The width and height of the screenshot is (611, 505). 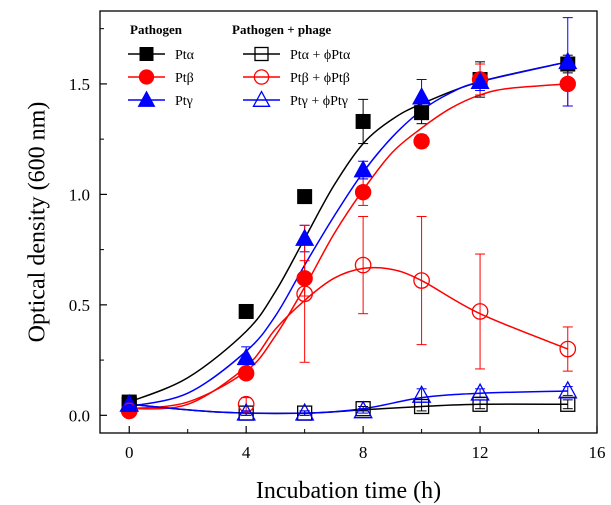 What do you see at coordinates (184, 101) in the screenshot?
I see `legend-label: Ptγ` at bounding box center [184, 101].